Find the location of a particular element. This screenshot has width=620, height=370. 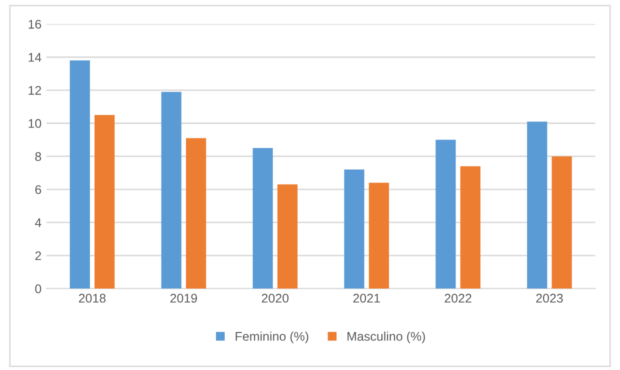

legend-label: Masculino (%) is located at coordinates (386, 338).